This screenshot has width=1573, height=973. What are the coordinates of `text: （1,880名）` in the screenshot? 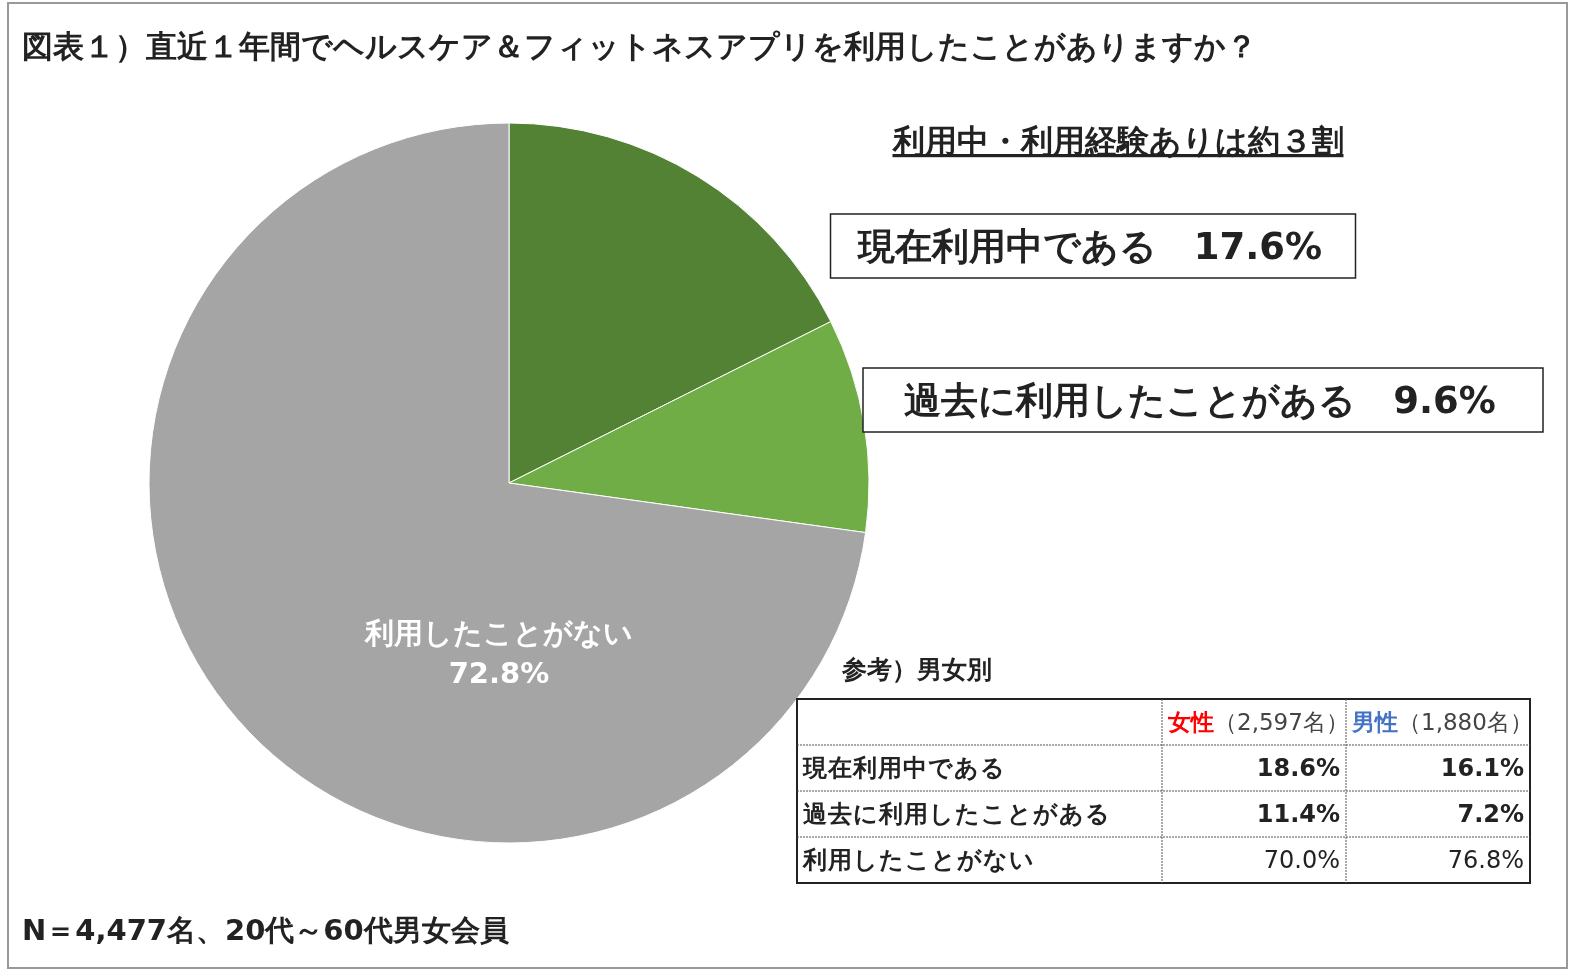 It's located at (1465, 722).